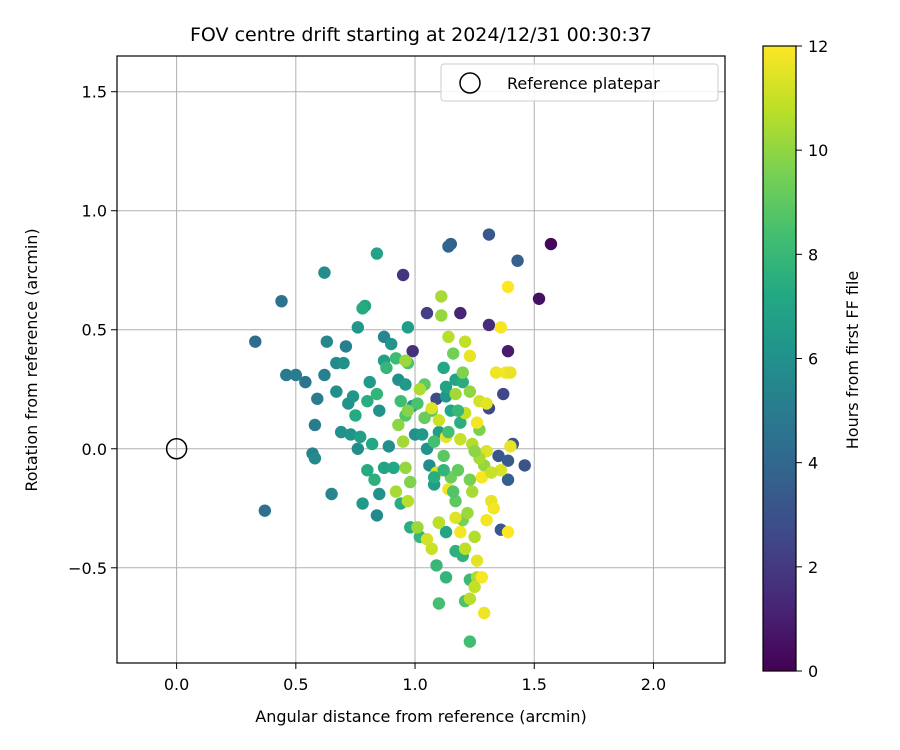  I want to click on legend-box, so click(579, 82).